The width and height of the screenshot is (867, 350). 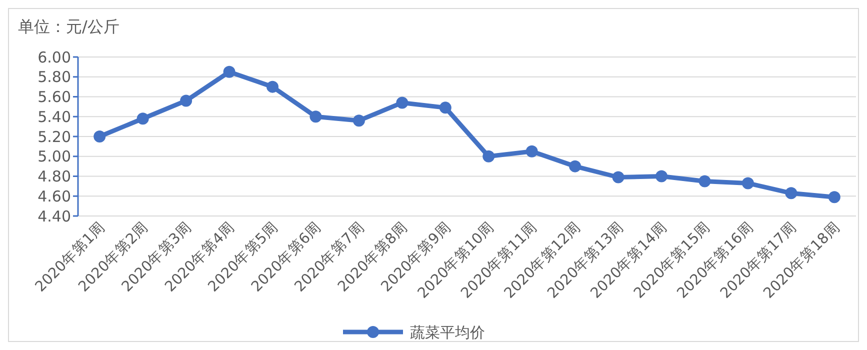 I want to click on y-tick-label: 5.80, so click(x=54, y=77).